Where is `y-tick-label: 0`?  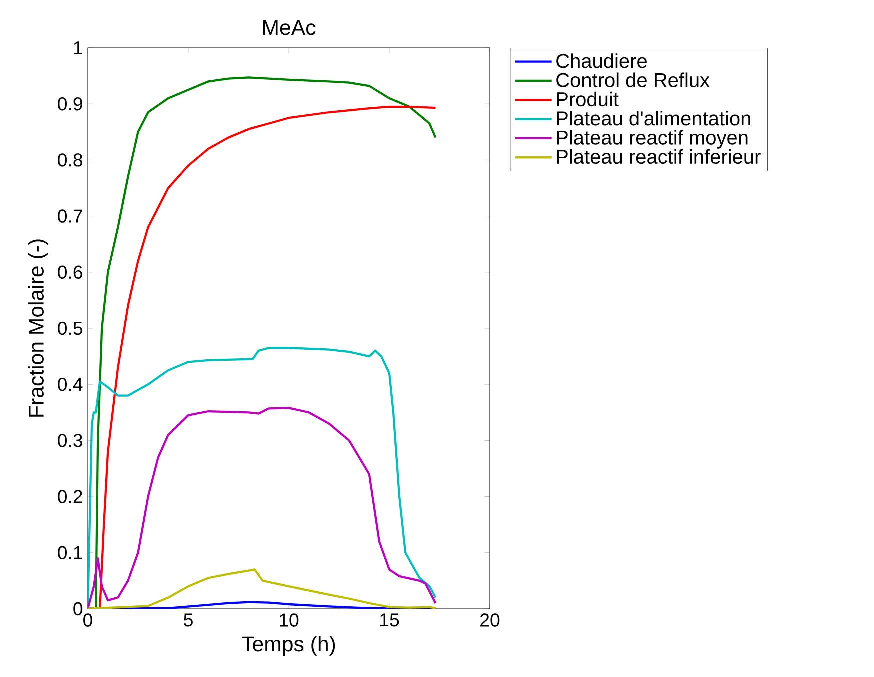
y-tick-label: 0 is located at coordinates (78, 609).